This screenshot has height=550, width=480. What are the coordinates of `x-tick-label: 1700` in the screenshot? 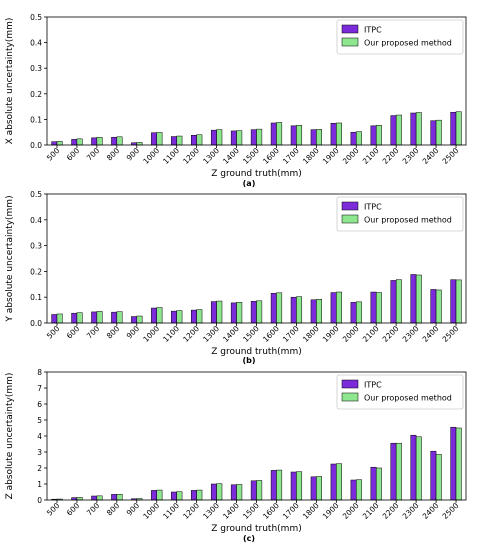 It's located at (291, 156).